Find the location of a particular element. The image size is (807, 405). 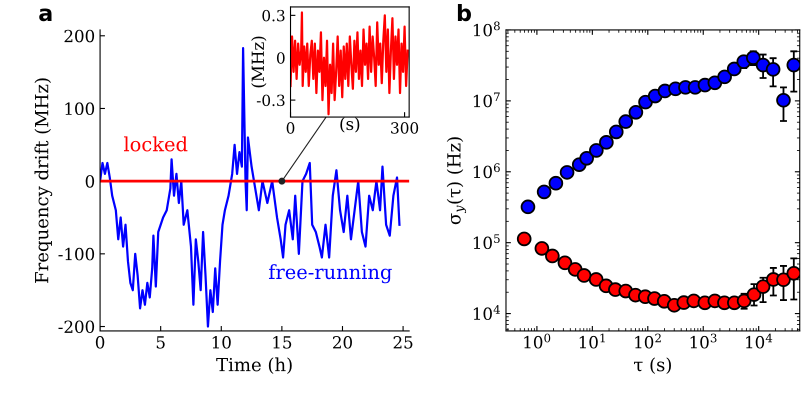

y-tick-label: 10$^{5}$ is located at coordinates (487, 242).